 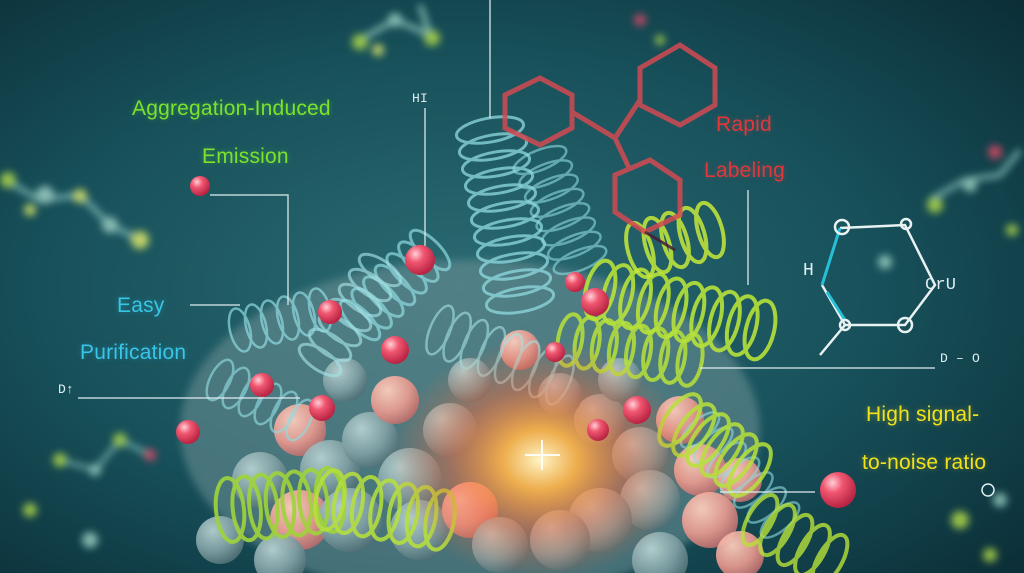 What do you see at coordinates (878, 286) in the screenshot?
I see `ring-structure` at bounding box center [878, 286].